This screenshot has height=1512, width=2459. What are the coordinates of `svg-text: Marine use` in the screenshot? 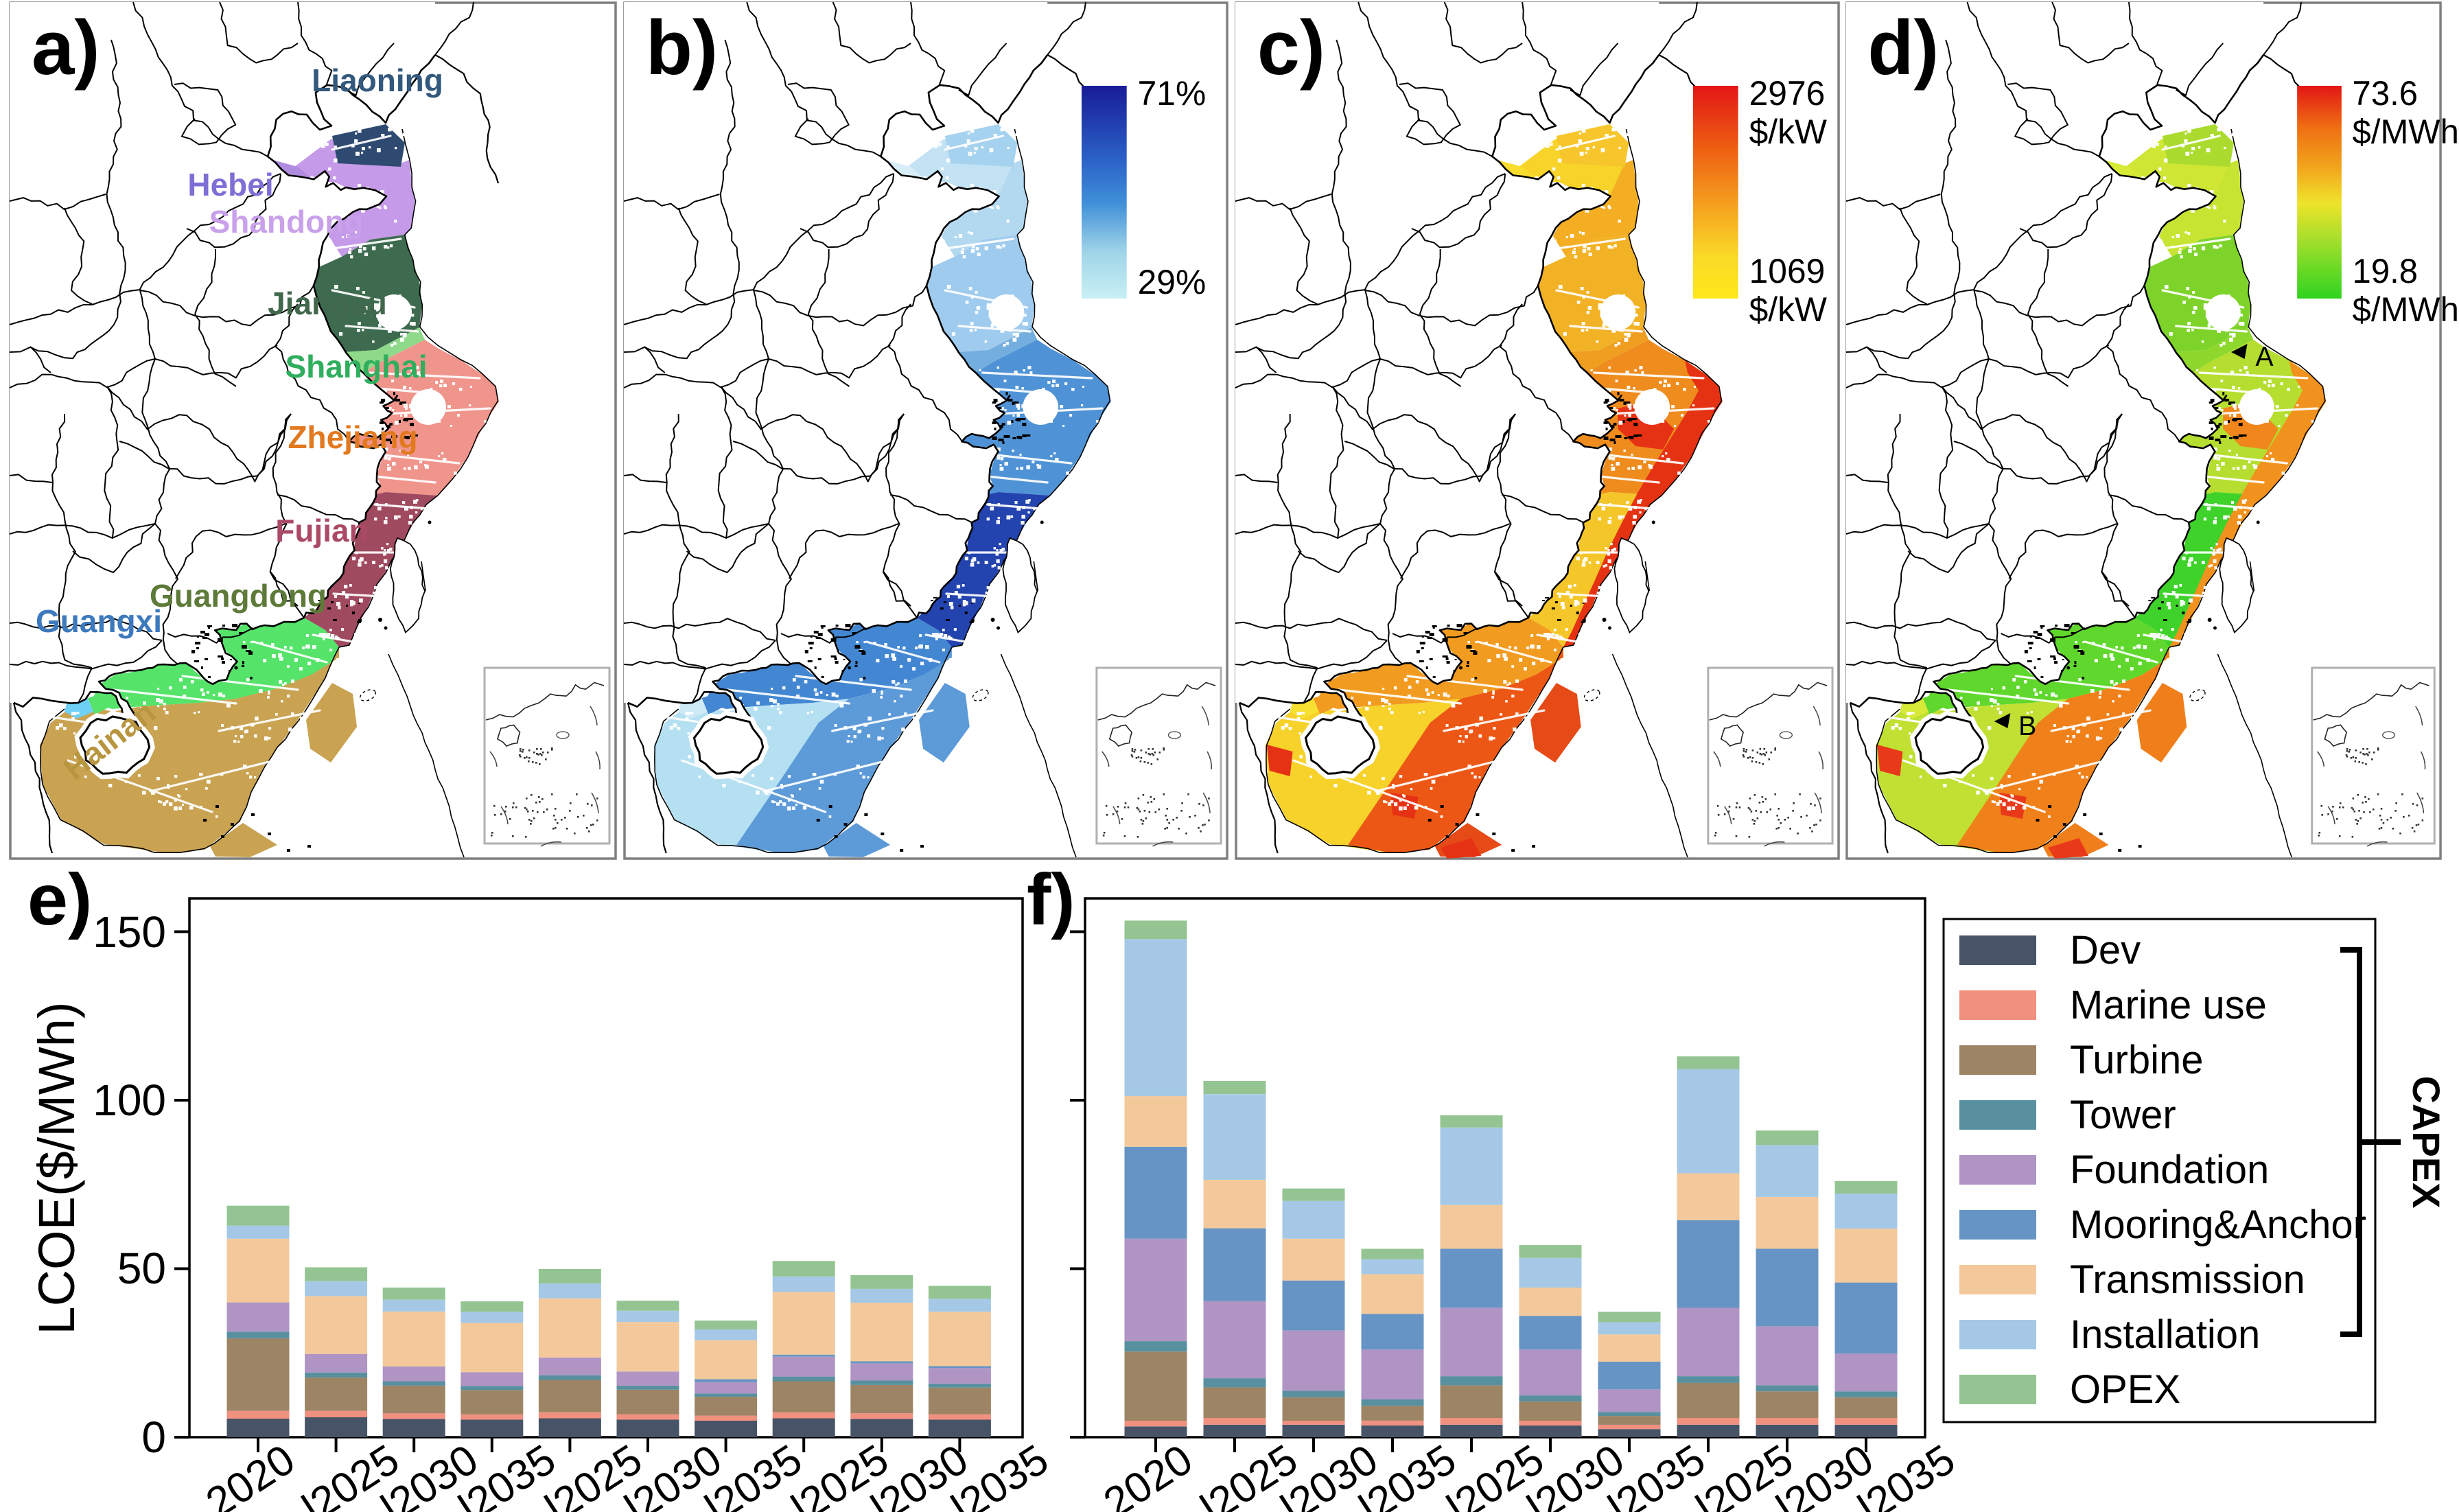 It's located at (2169, 1005).